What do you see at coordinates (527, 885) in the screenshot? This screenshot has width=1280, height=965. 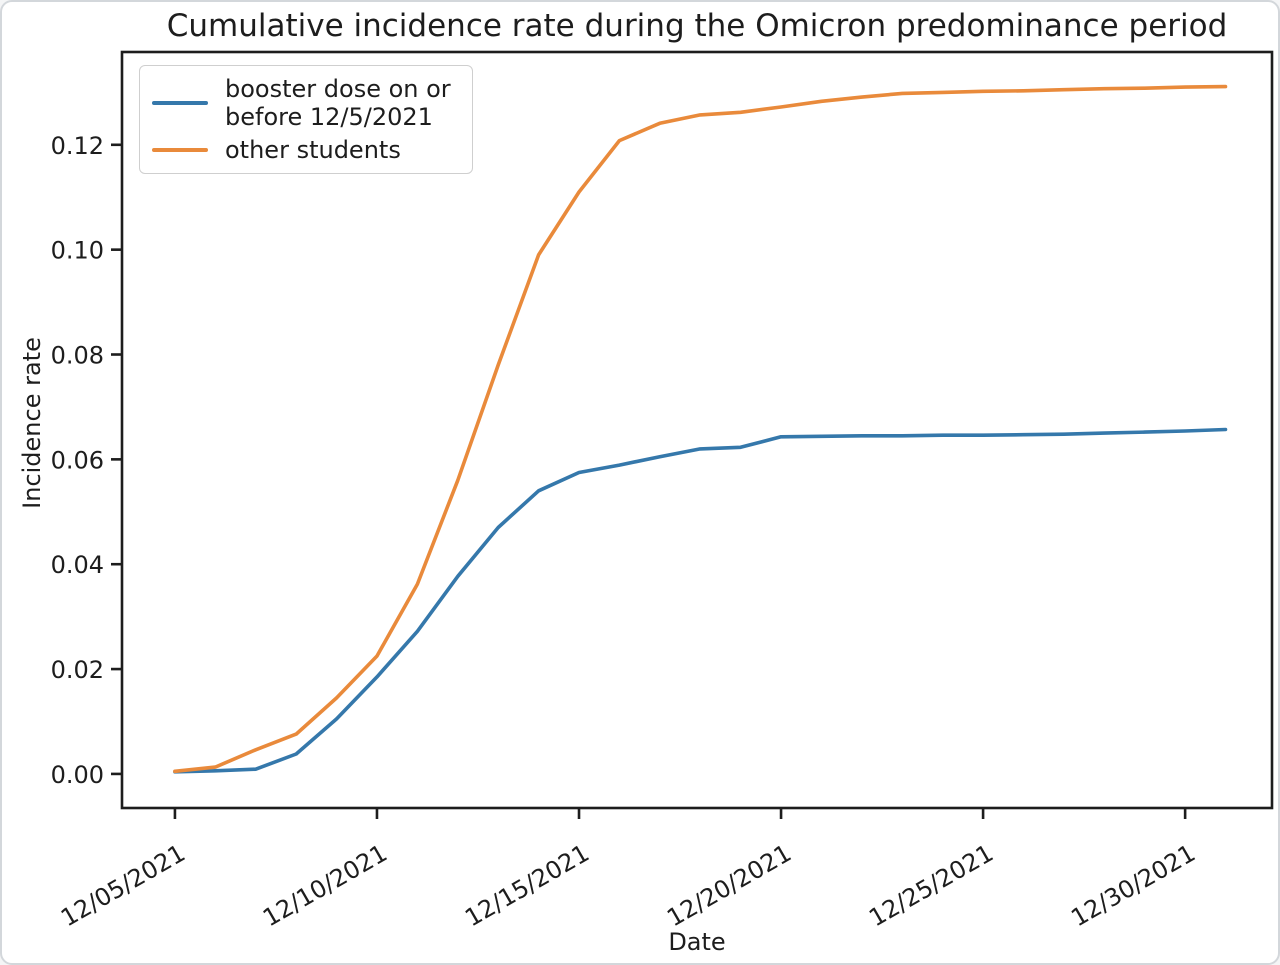 I see `x-tick-label: 12/15/2021` at bounding box center [527, 885].